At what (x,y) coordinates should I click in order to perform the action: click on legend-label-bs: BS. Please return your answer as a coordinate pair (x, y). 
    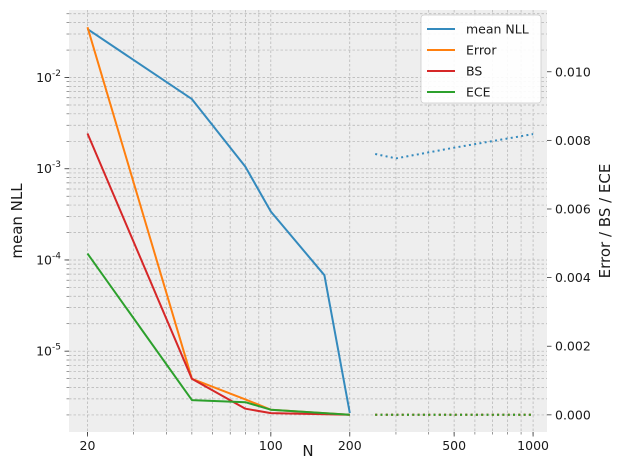
    Looking at the image, I should click on (474, 71).